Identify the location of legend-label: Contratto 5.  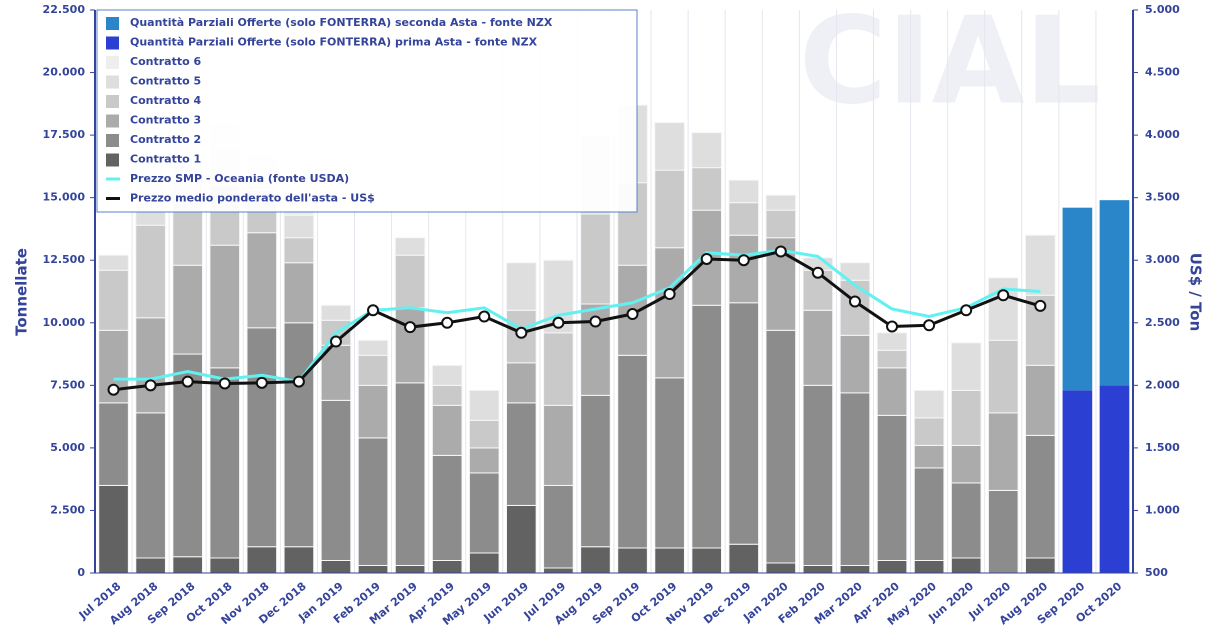
(165, 81).